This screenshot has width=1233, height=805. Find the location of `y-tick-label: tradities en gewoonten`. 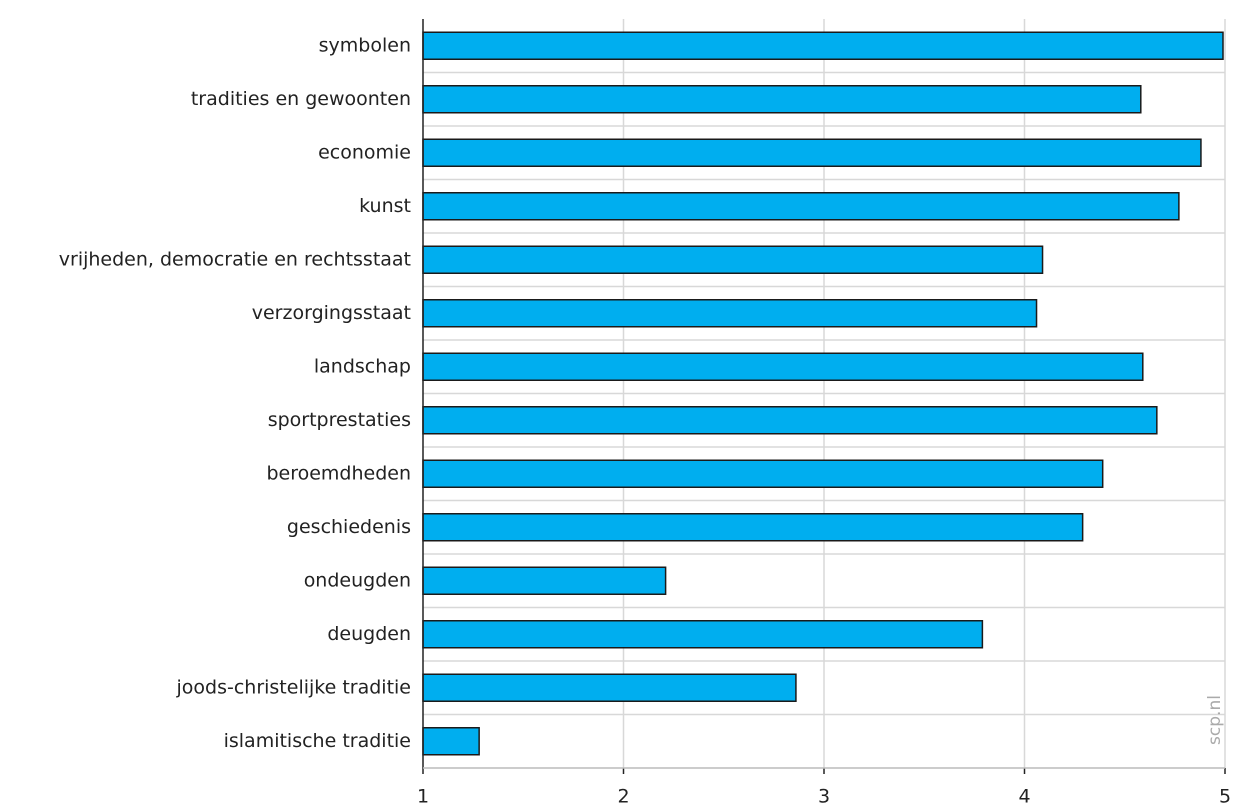

y-tick-label: tradities en gewoonten is located at coordinates (301, 99).